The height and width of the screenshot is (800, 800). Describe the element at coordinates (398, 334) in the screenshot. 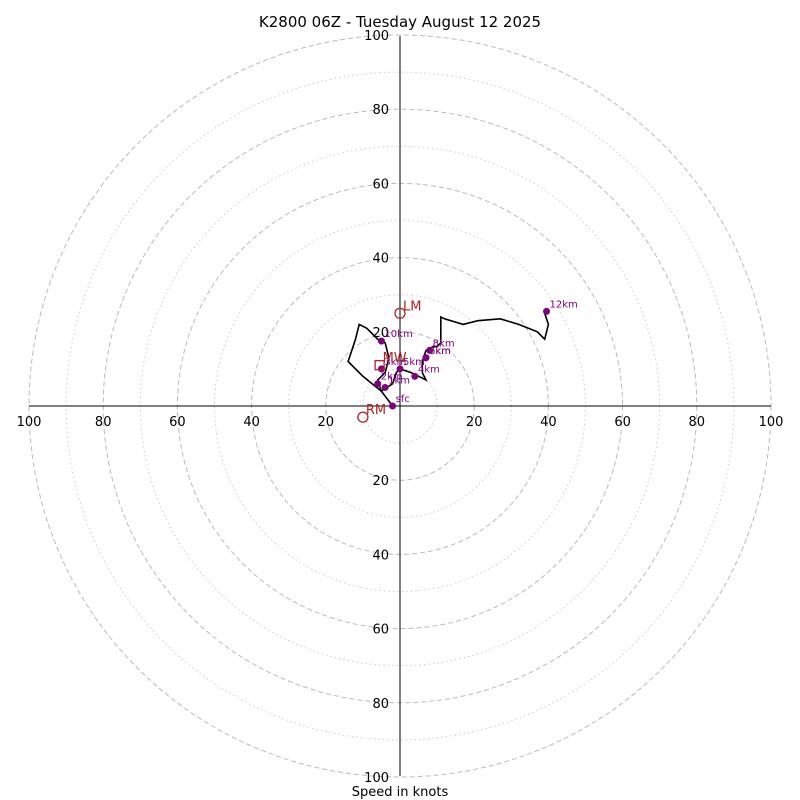

I see `height-label: 10km` at that location.